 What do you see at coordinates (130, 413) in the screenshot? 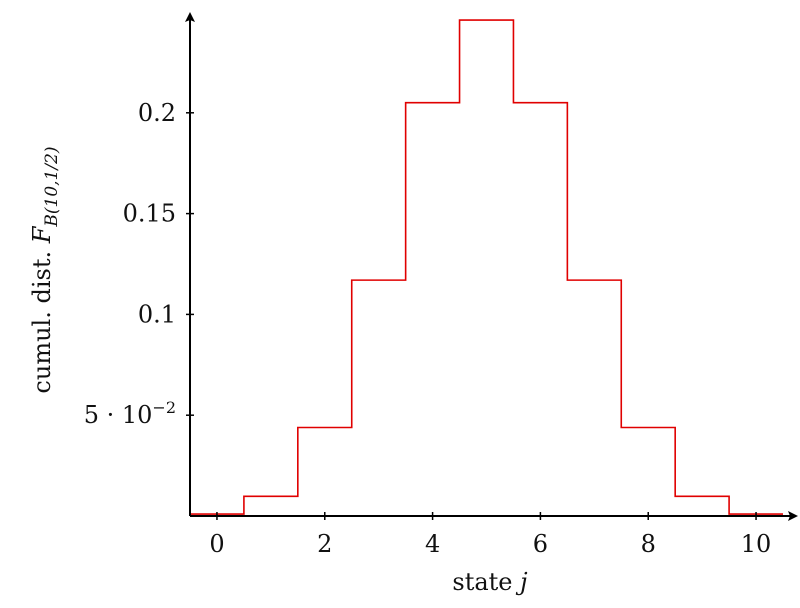
I see `y-tick-label: 5 · 10⁻²` at bounding box center [130, 413].